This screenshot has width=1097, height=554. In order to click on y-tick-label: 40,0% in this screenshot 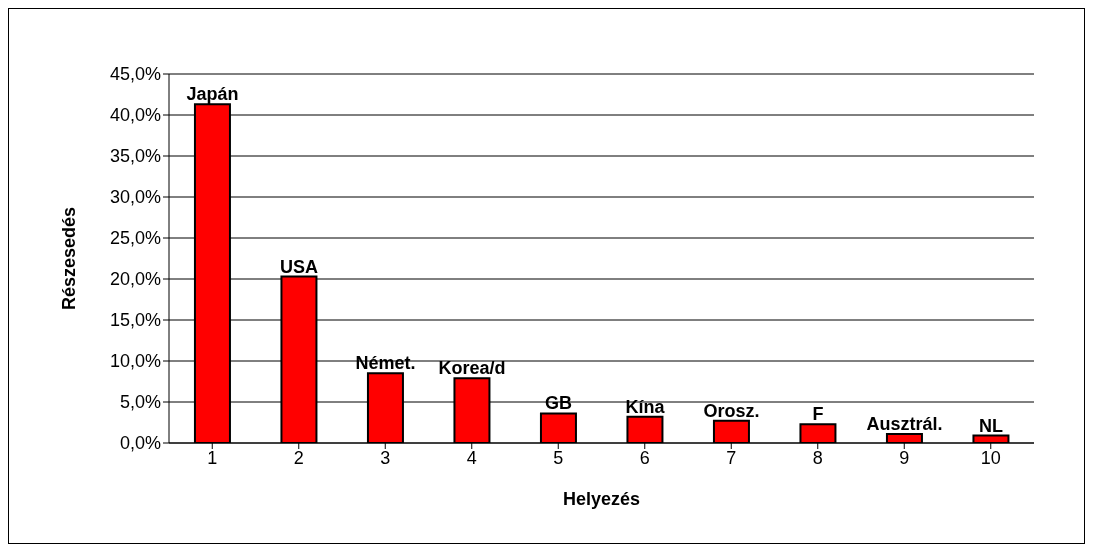, I will do `click(135, 115)`.